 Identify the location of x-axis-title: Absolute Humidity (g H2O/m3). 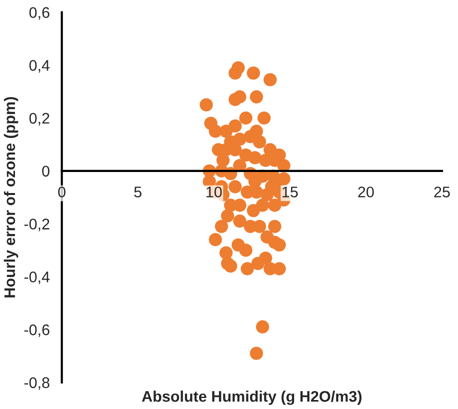
(252, 397).